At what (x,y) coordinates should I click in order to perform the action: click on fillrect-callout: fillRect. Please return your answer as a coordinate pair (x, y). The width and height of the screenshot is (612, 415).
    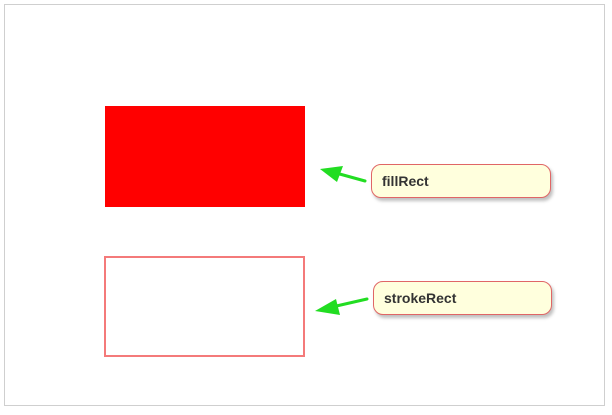
    Looking at the image, I should click on (461, 181).